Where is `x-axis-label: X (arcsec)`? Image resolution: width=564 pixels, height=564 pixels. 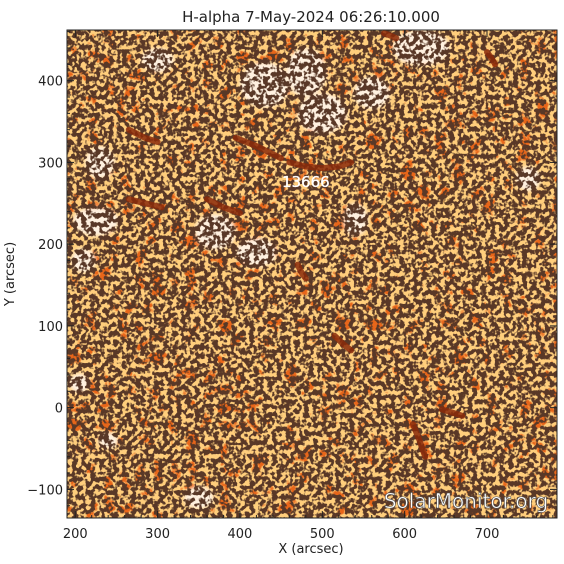
x-axis-label: X (arcsec) is located at coordinates (310, 549).